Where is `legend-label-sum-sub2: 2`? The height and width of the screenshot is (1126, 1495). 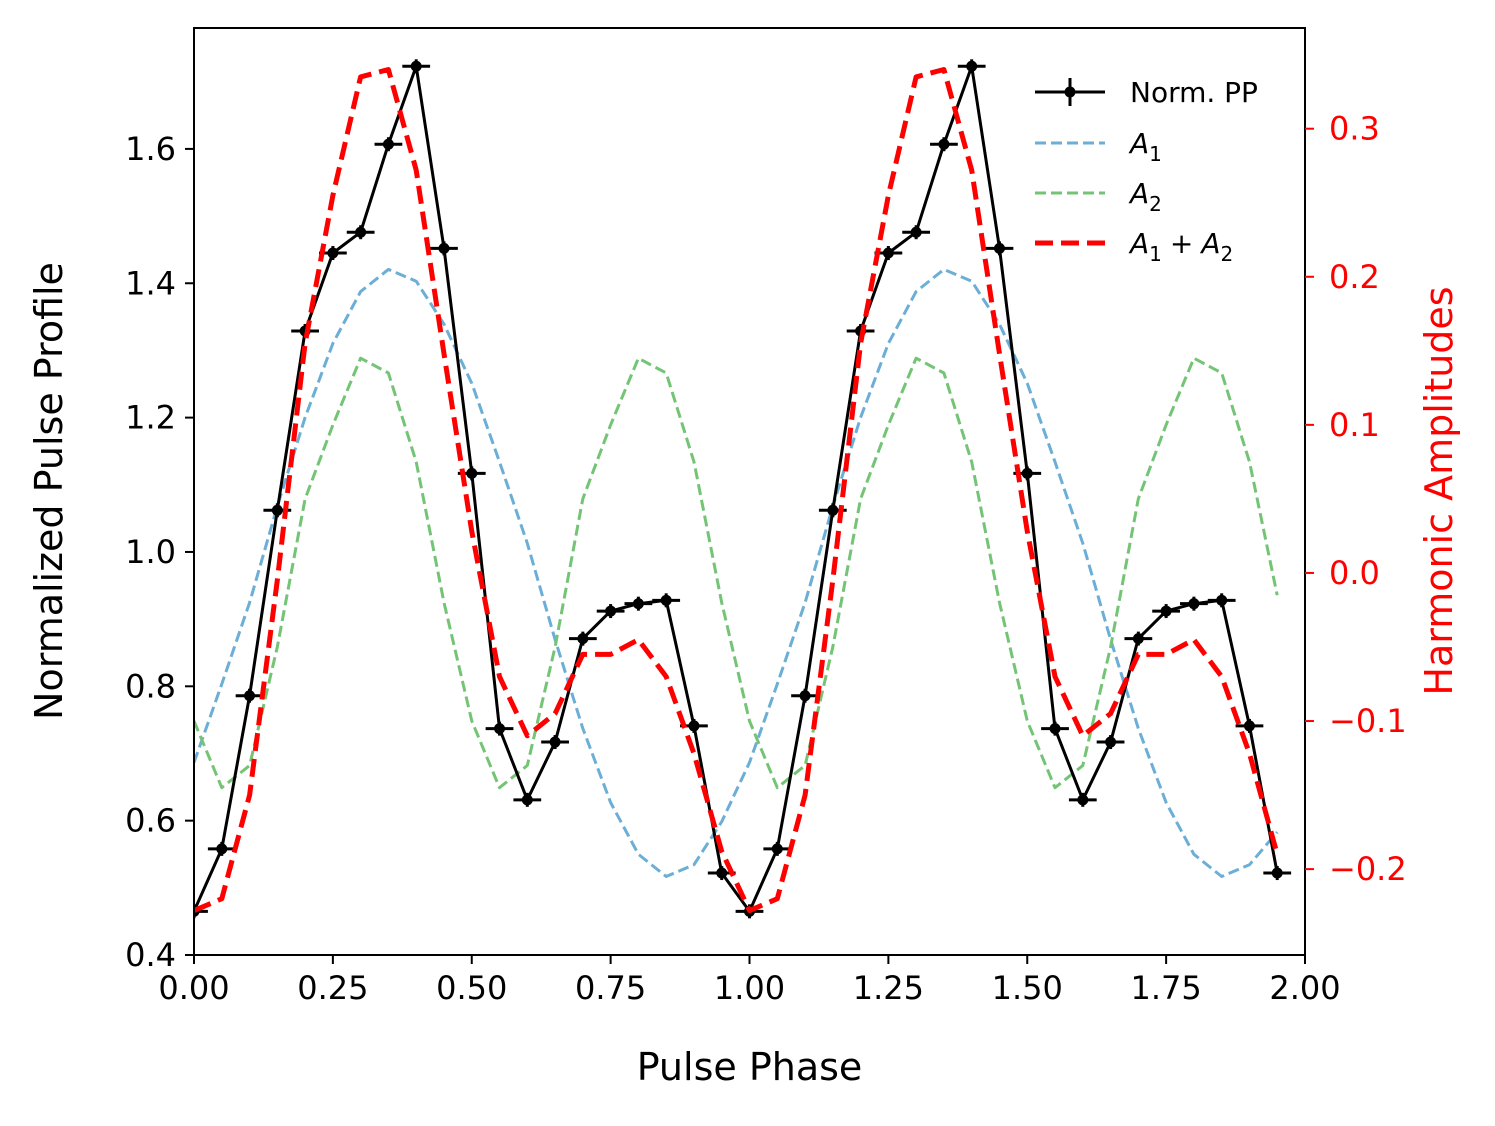 legend-label-sum-sub2: 2 is located at coordinates (1227, 254).